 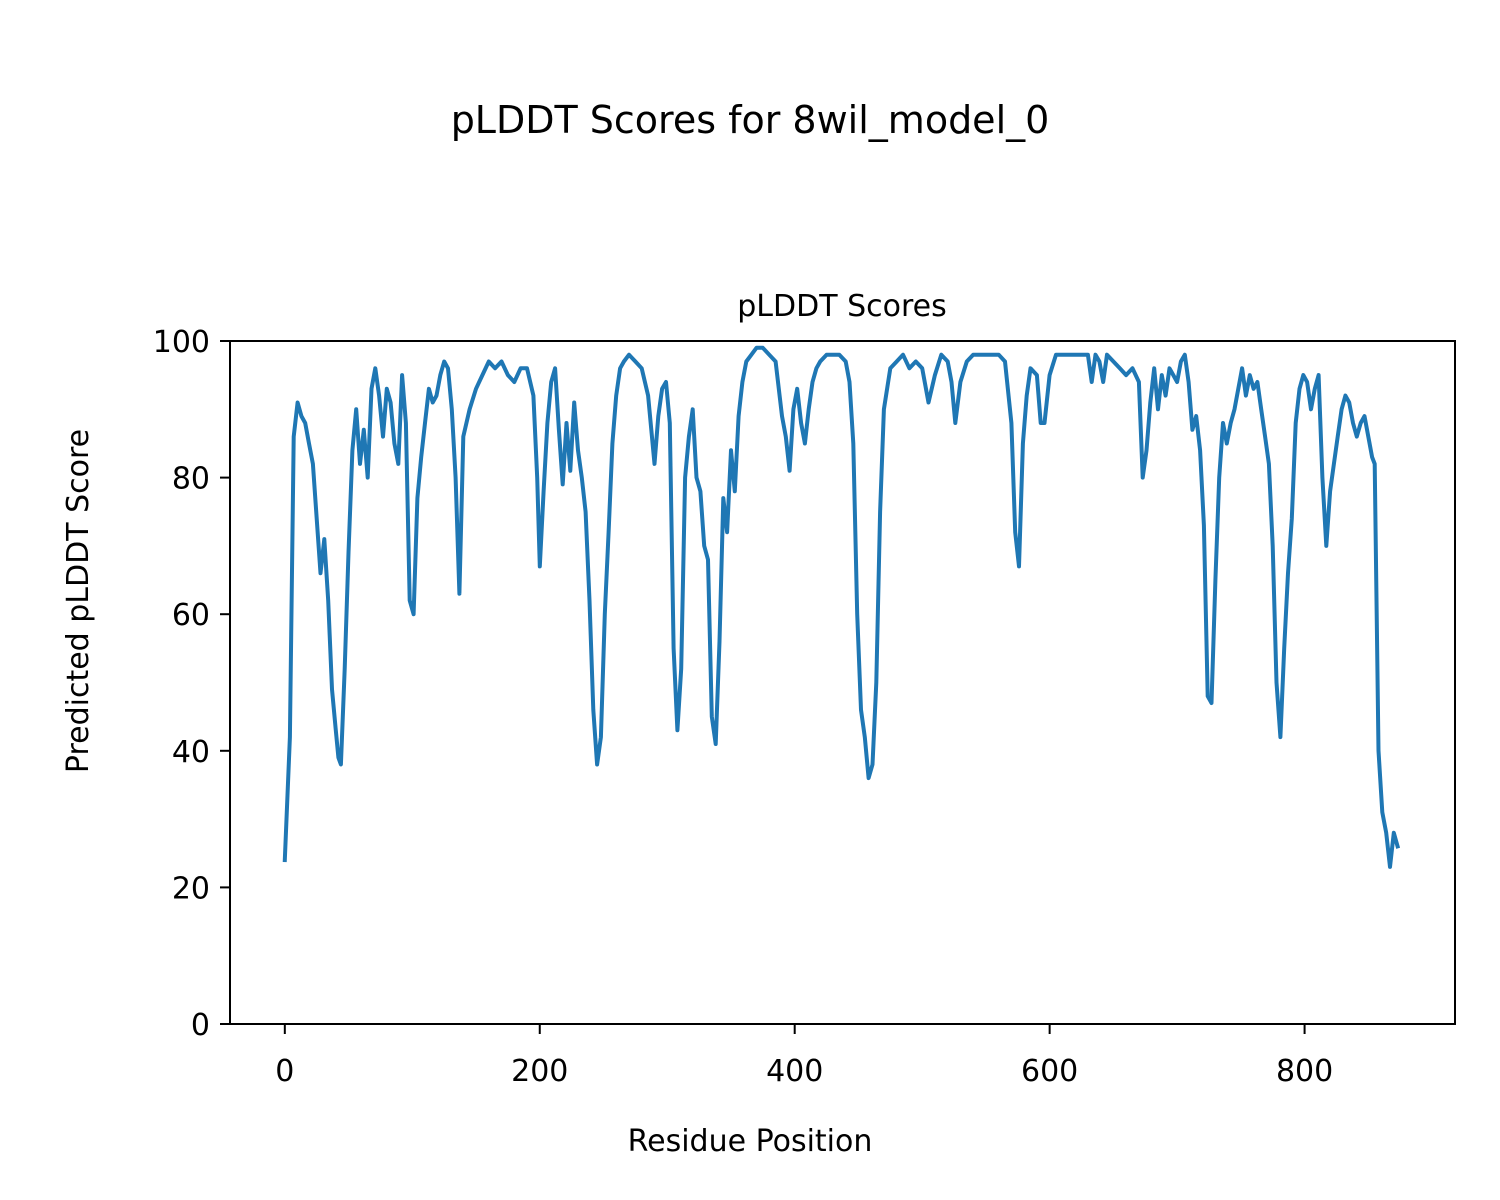 I want to click on x-tick-label: 800, so click(x=1304, y=1071).